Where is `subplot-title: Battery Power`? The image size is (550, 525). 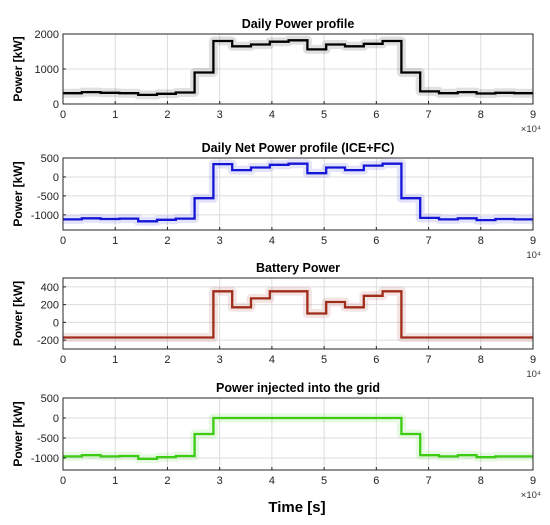
subplot-title: Battery Power is located at coordinates (298, 268).